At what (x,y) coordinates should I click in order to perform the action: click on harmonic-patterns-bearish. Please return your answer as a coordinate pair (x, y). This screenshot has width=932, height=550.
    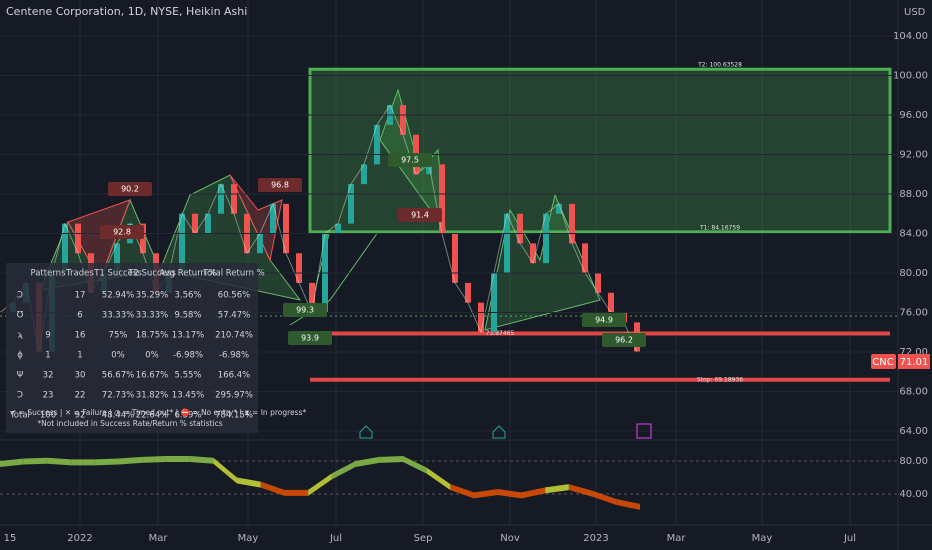
    Looking at the image, I should click on (175, 228).